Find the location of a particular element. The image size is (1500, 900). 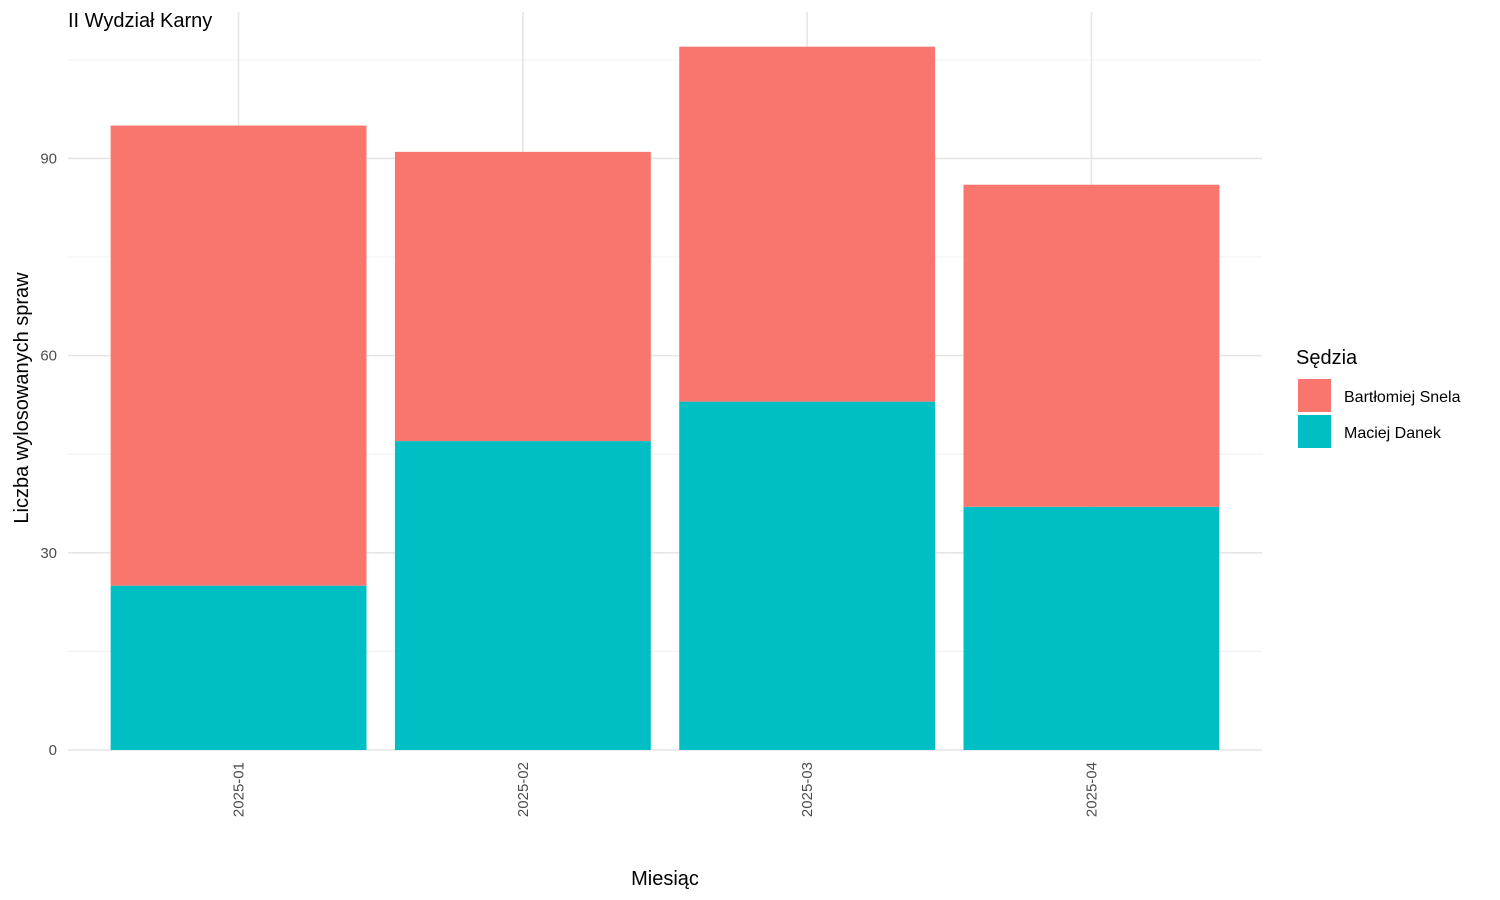

y-tick-label: 60 is located at coordinates (48, 356).